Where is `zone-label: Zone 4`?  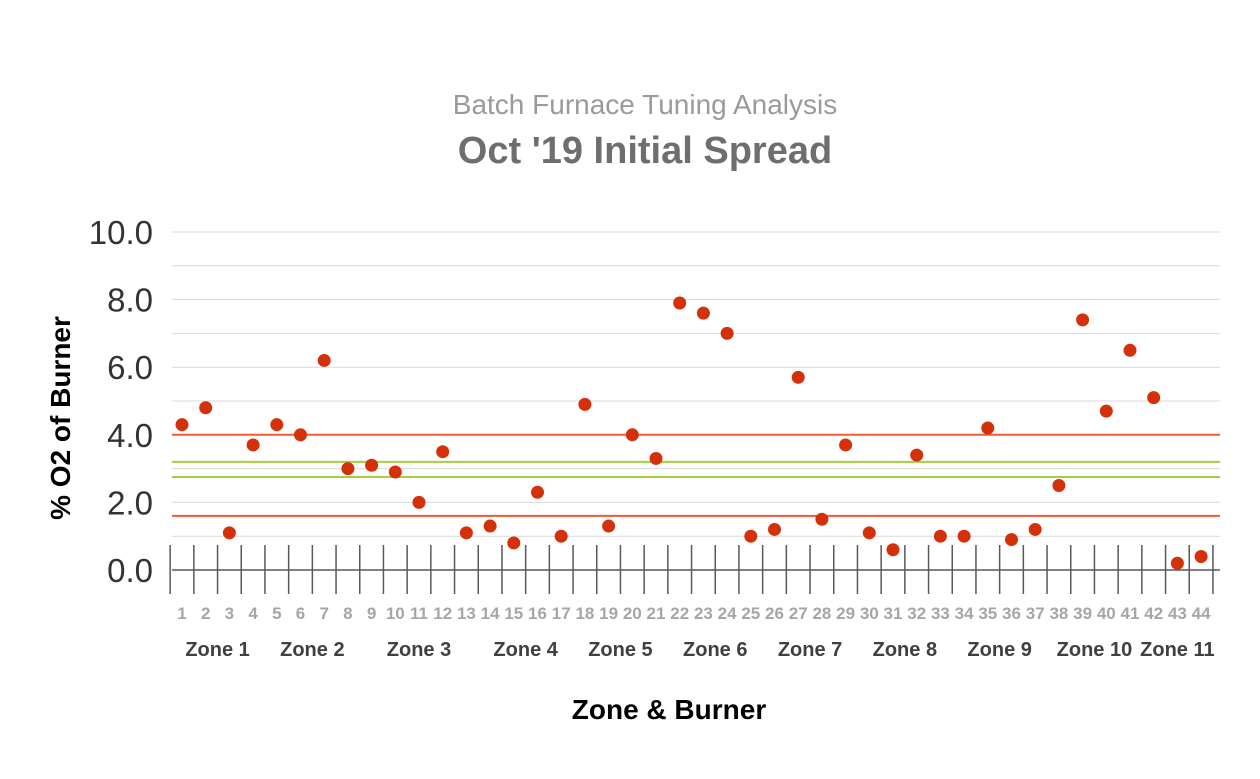 zone-label: Zone 4 is located at coordinates (525, 650).